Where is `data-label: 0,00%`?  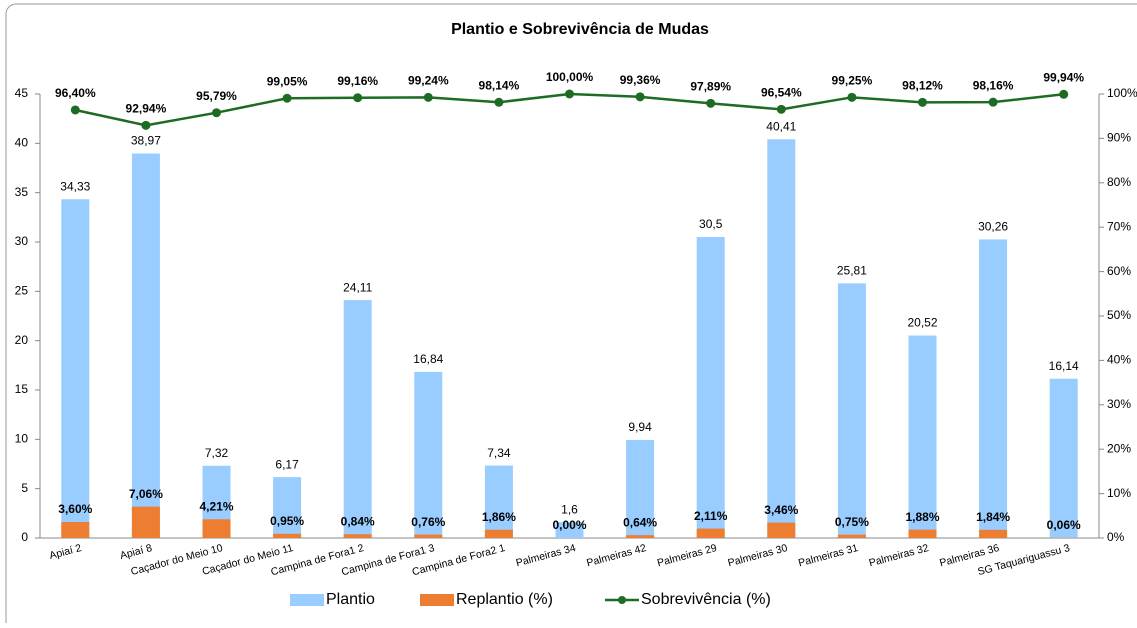 data-label: 0,00% is located at coordinates (569, 525).